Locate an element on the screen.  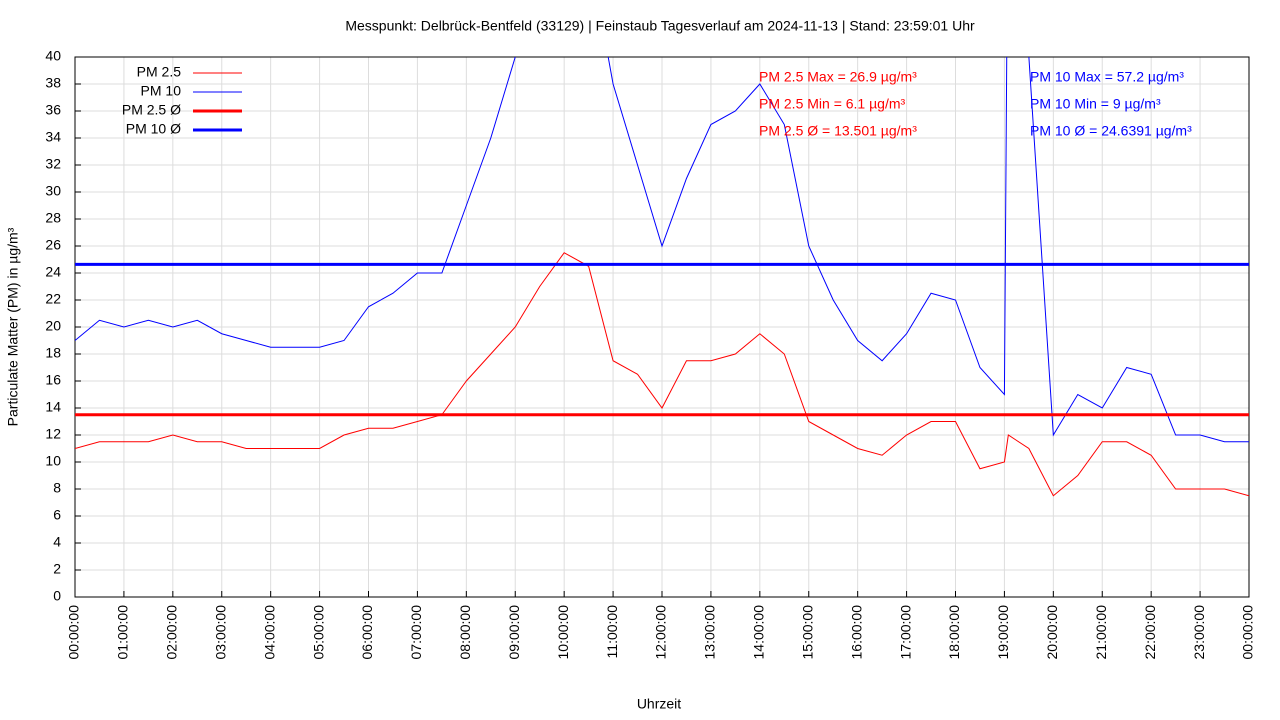
x-tick-label: 09:00:00 is located at coordinates (514, 632).